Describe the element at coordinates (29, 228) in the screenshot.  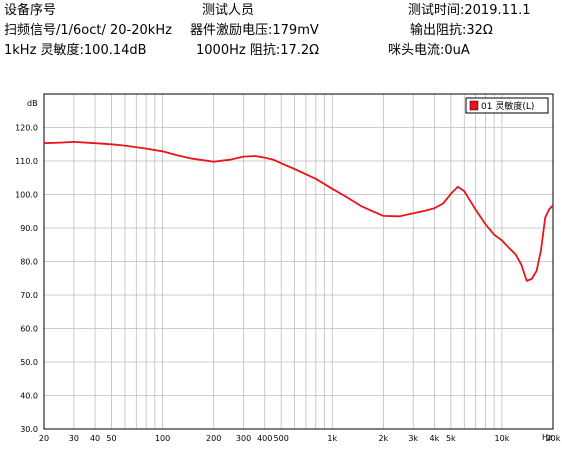
I see `y-tick-label: 90.0` at that location.